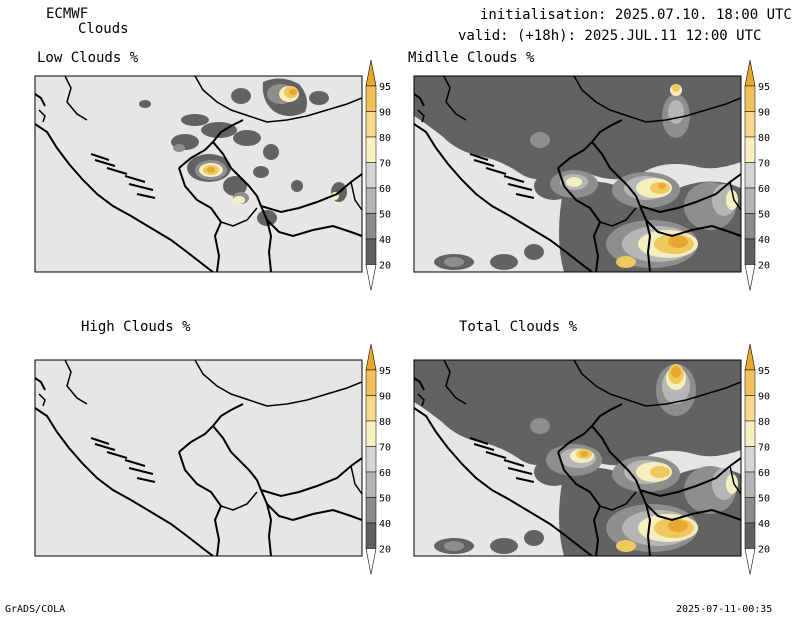  What do you see at coordinates (103, 29) in the screenshot?
I see `product-label: Clouds` at bounding box center [103, 29].